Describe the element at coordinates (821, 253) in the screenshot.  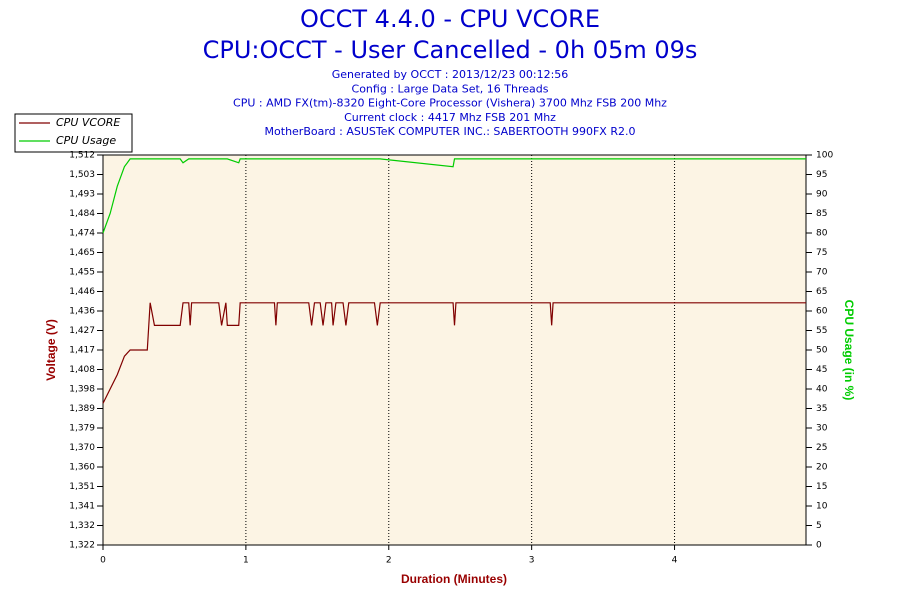
I see `y2-tick-label: 75` at that location.